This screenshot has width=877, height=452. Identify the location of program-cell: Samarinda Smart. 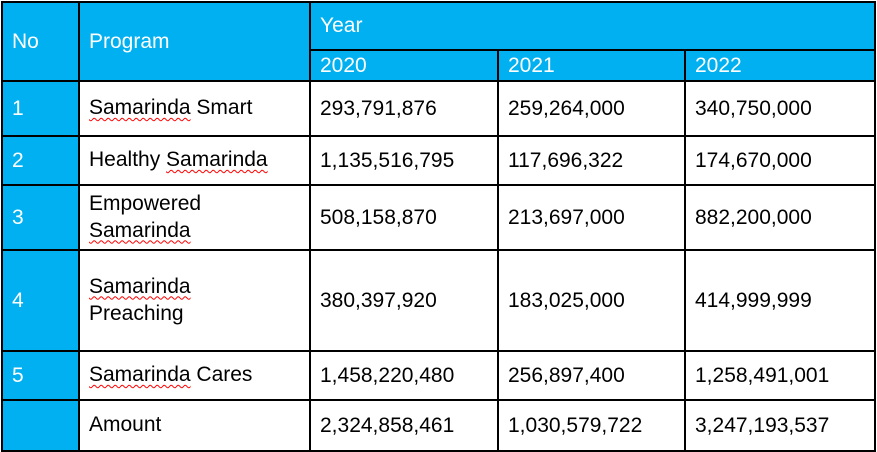
(194, 108).